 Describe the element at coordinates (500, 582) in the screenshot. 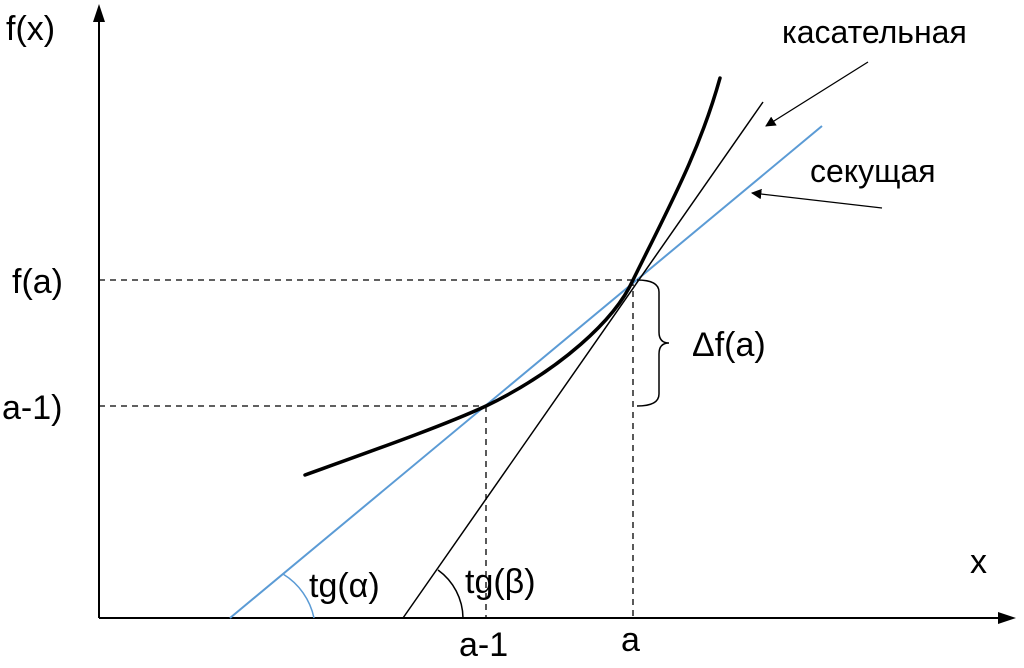

I see `tg-beta-label: tg(β)` at that location.